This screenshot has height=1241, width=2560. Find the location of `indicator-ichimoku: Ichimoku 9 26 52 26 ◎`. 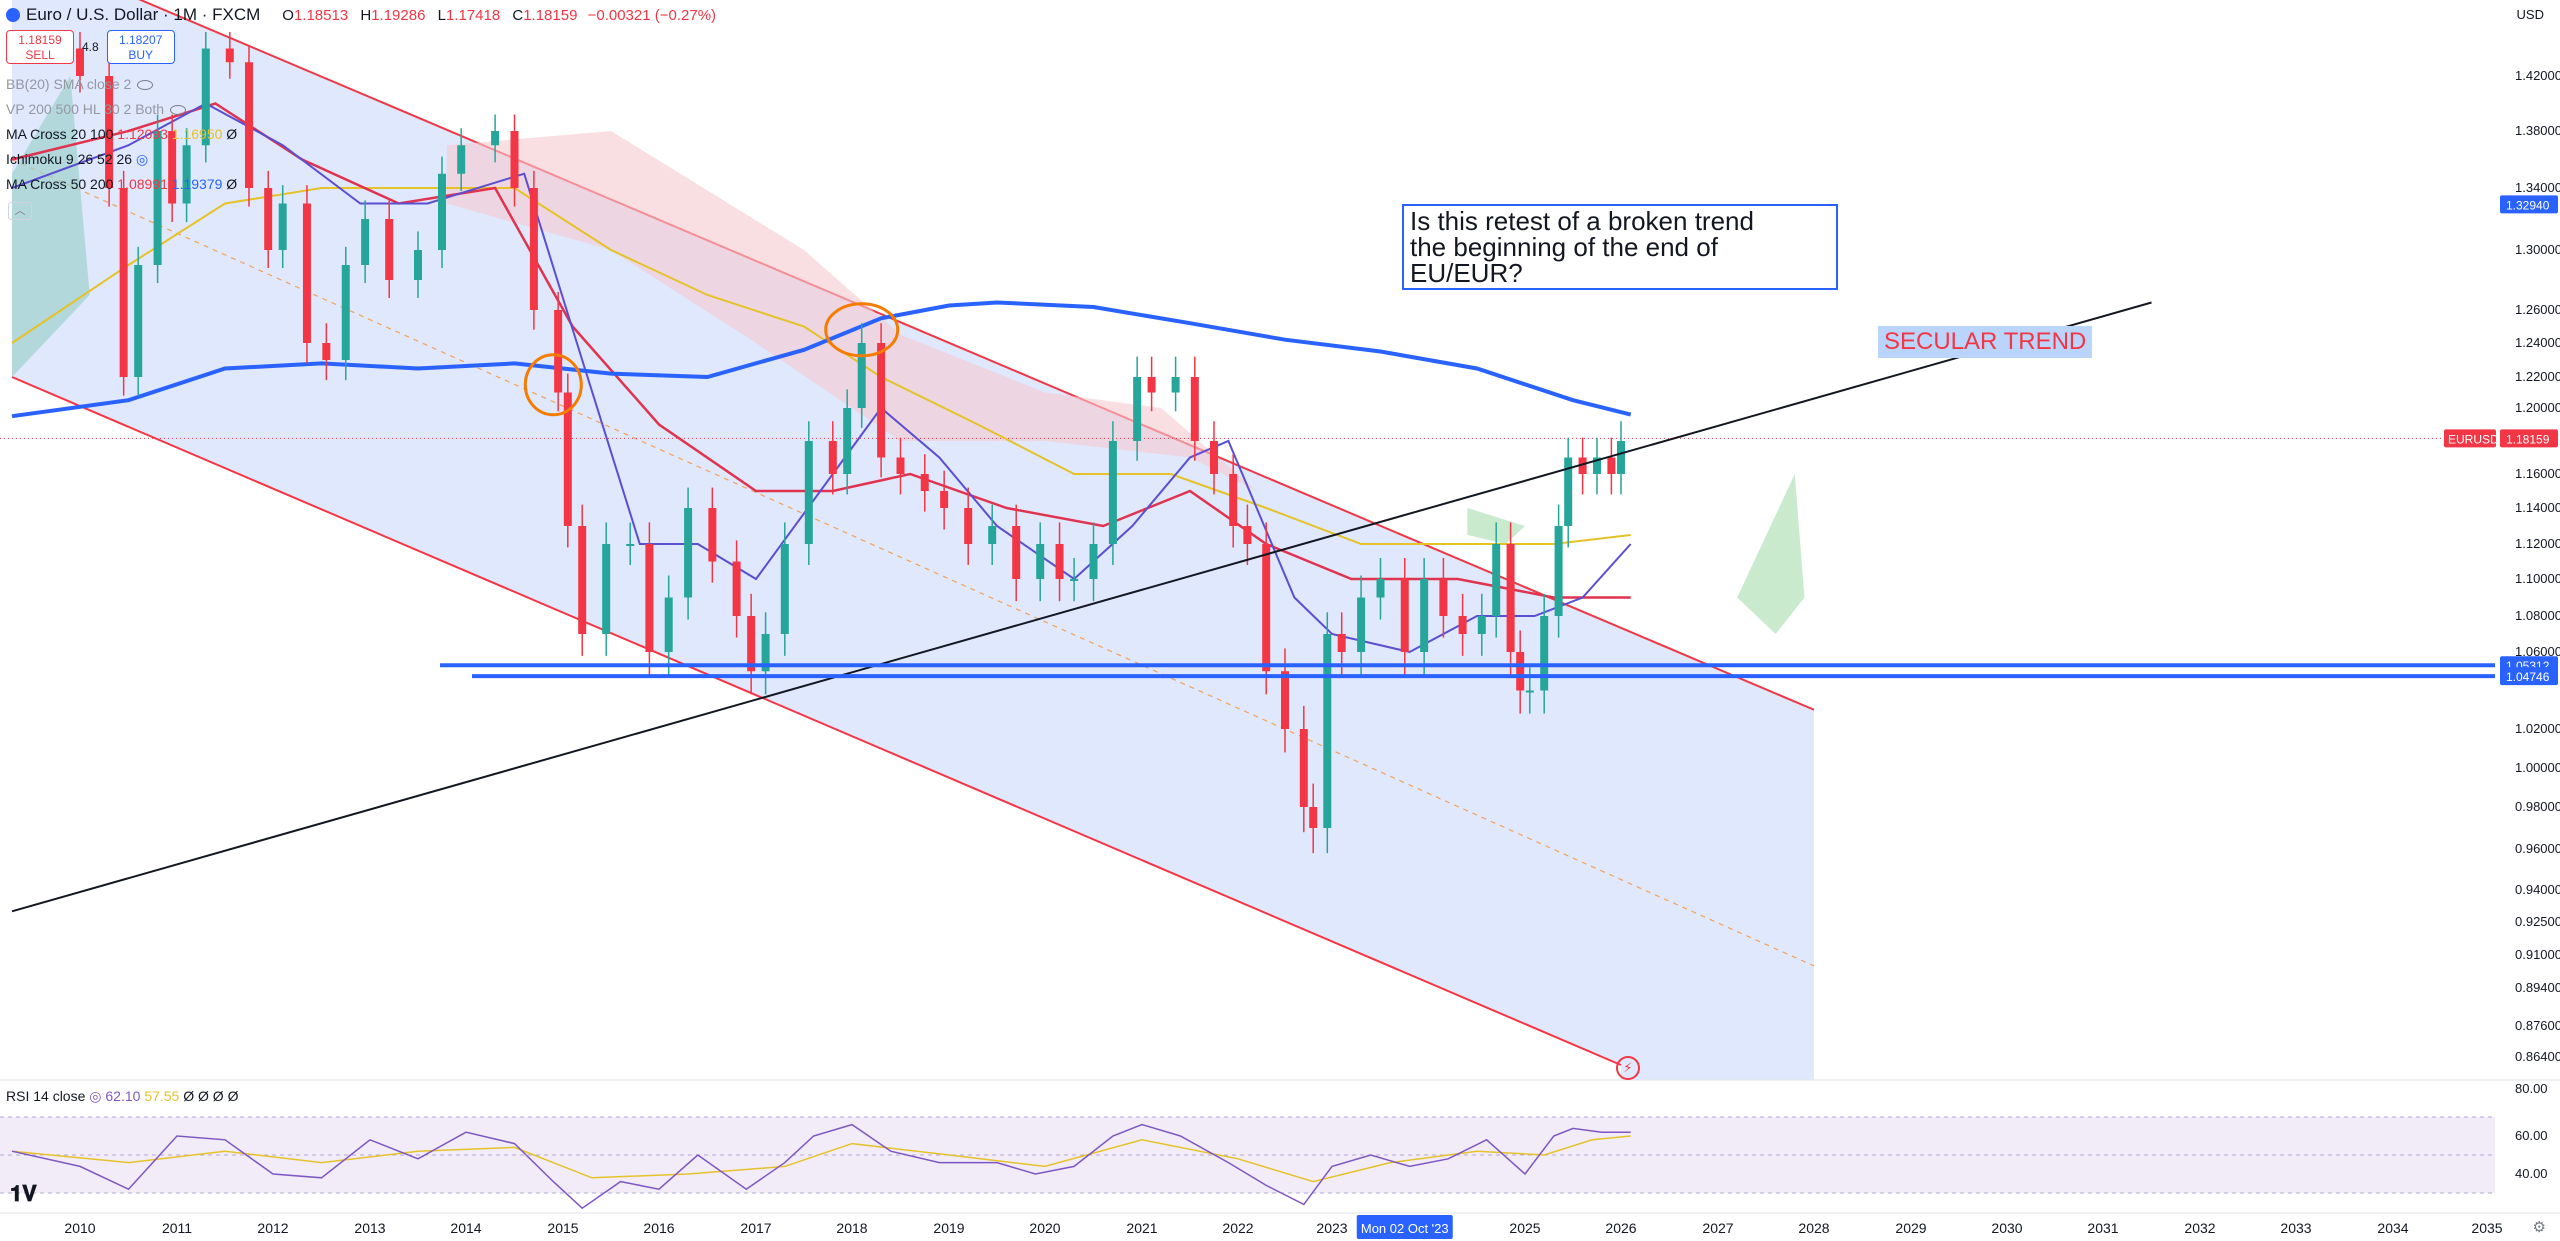

indicator-ichimoku: Ichimoku 9 26 52 26 ◎ is located at coordinates (77, 159).